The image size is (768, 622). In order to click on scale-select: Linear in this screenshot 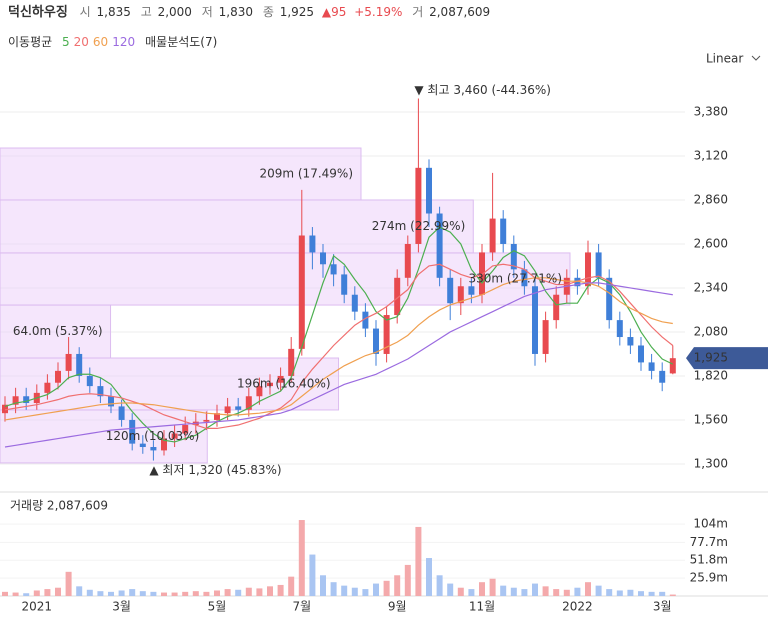, I will do `click(724, 59)`.